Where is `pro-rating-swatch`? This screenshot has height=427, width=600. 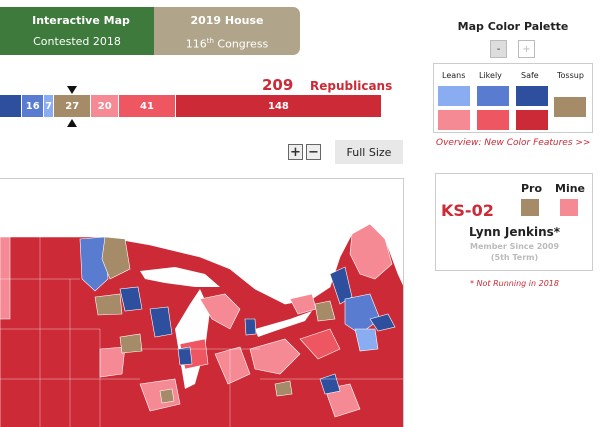
pro-rating-swatch is located at coordinates (530, 207).